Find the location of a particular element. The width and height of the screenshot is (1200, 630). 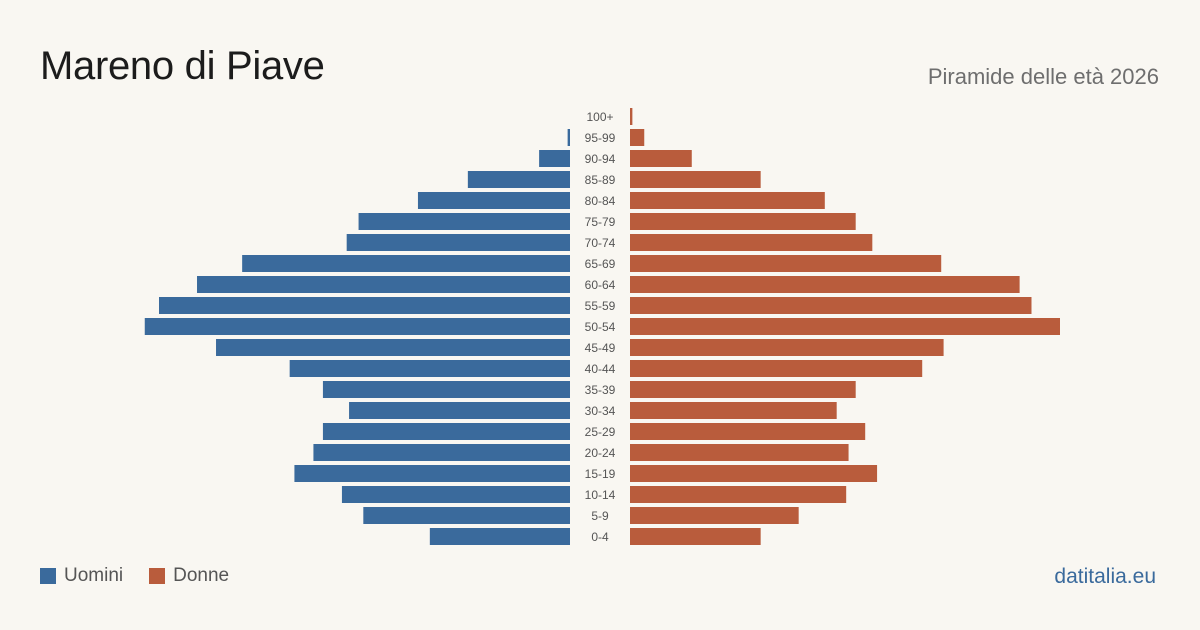

age-label-10-14: 10-14 is located at coordinates (600, 495).